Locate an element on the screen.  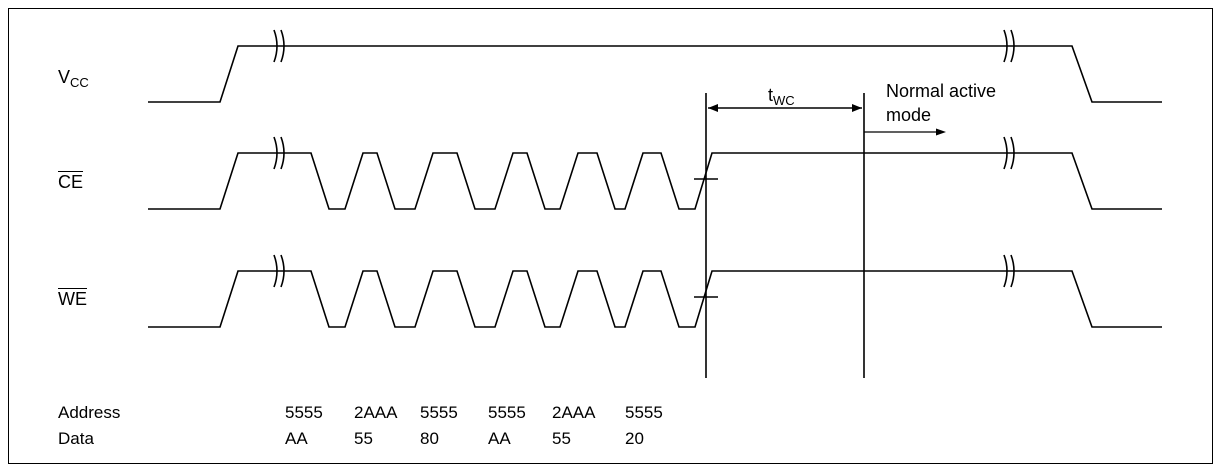
address-row-label: Address is located at coordinates (89, 412).